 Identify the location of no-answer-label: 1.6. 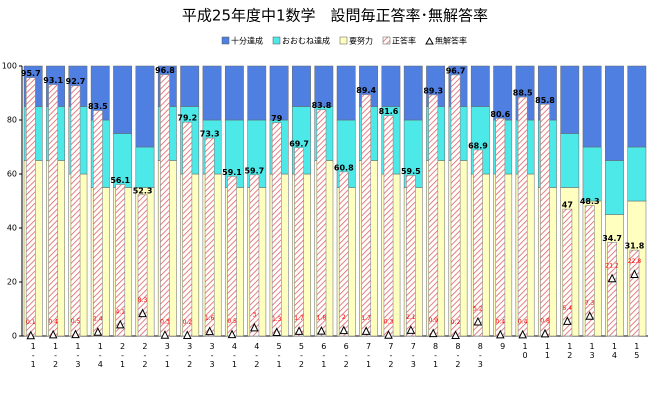
(210, 318).